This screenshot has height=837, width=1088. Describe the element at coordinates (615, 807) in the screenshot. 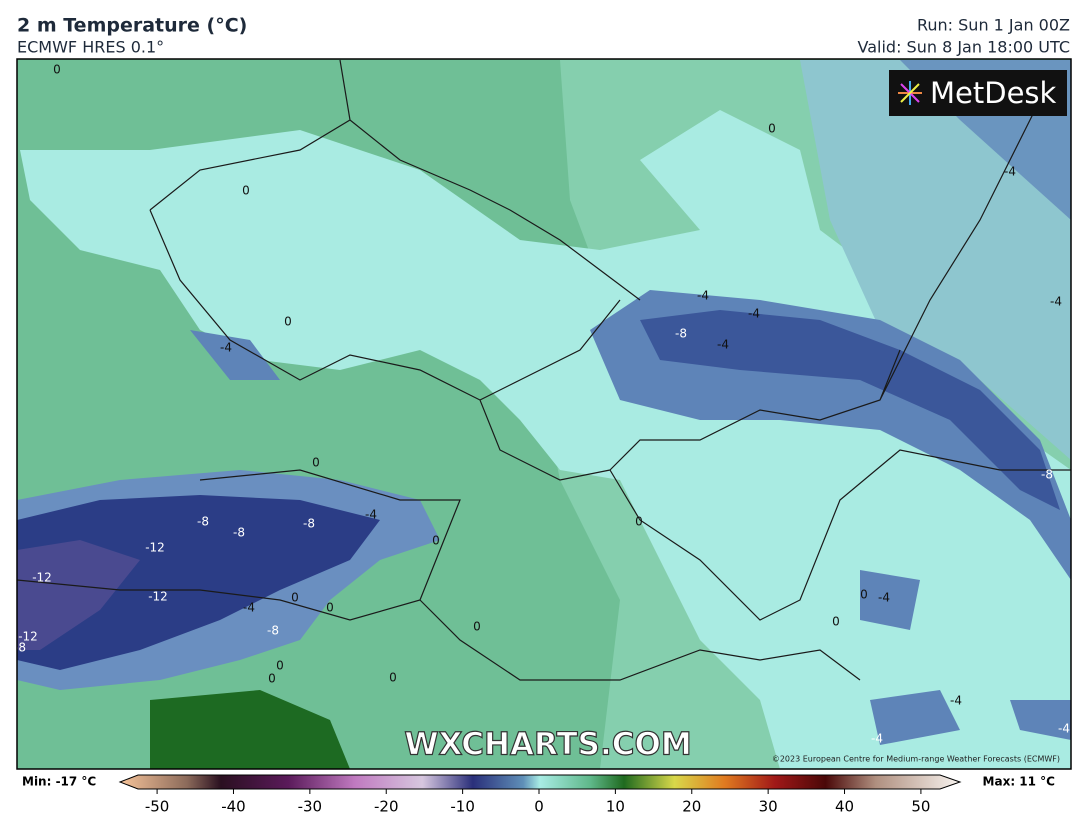

I see `colorbar-tick-label: 10` at that location.